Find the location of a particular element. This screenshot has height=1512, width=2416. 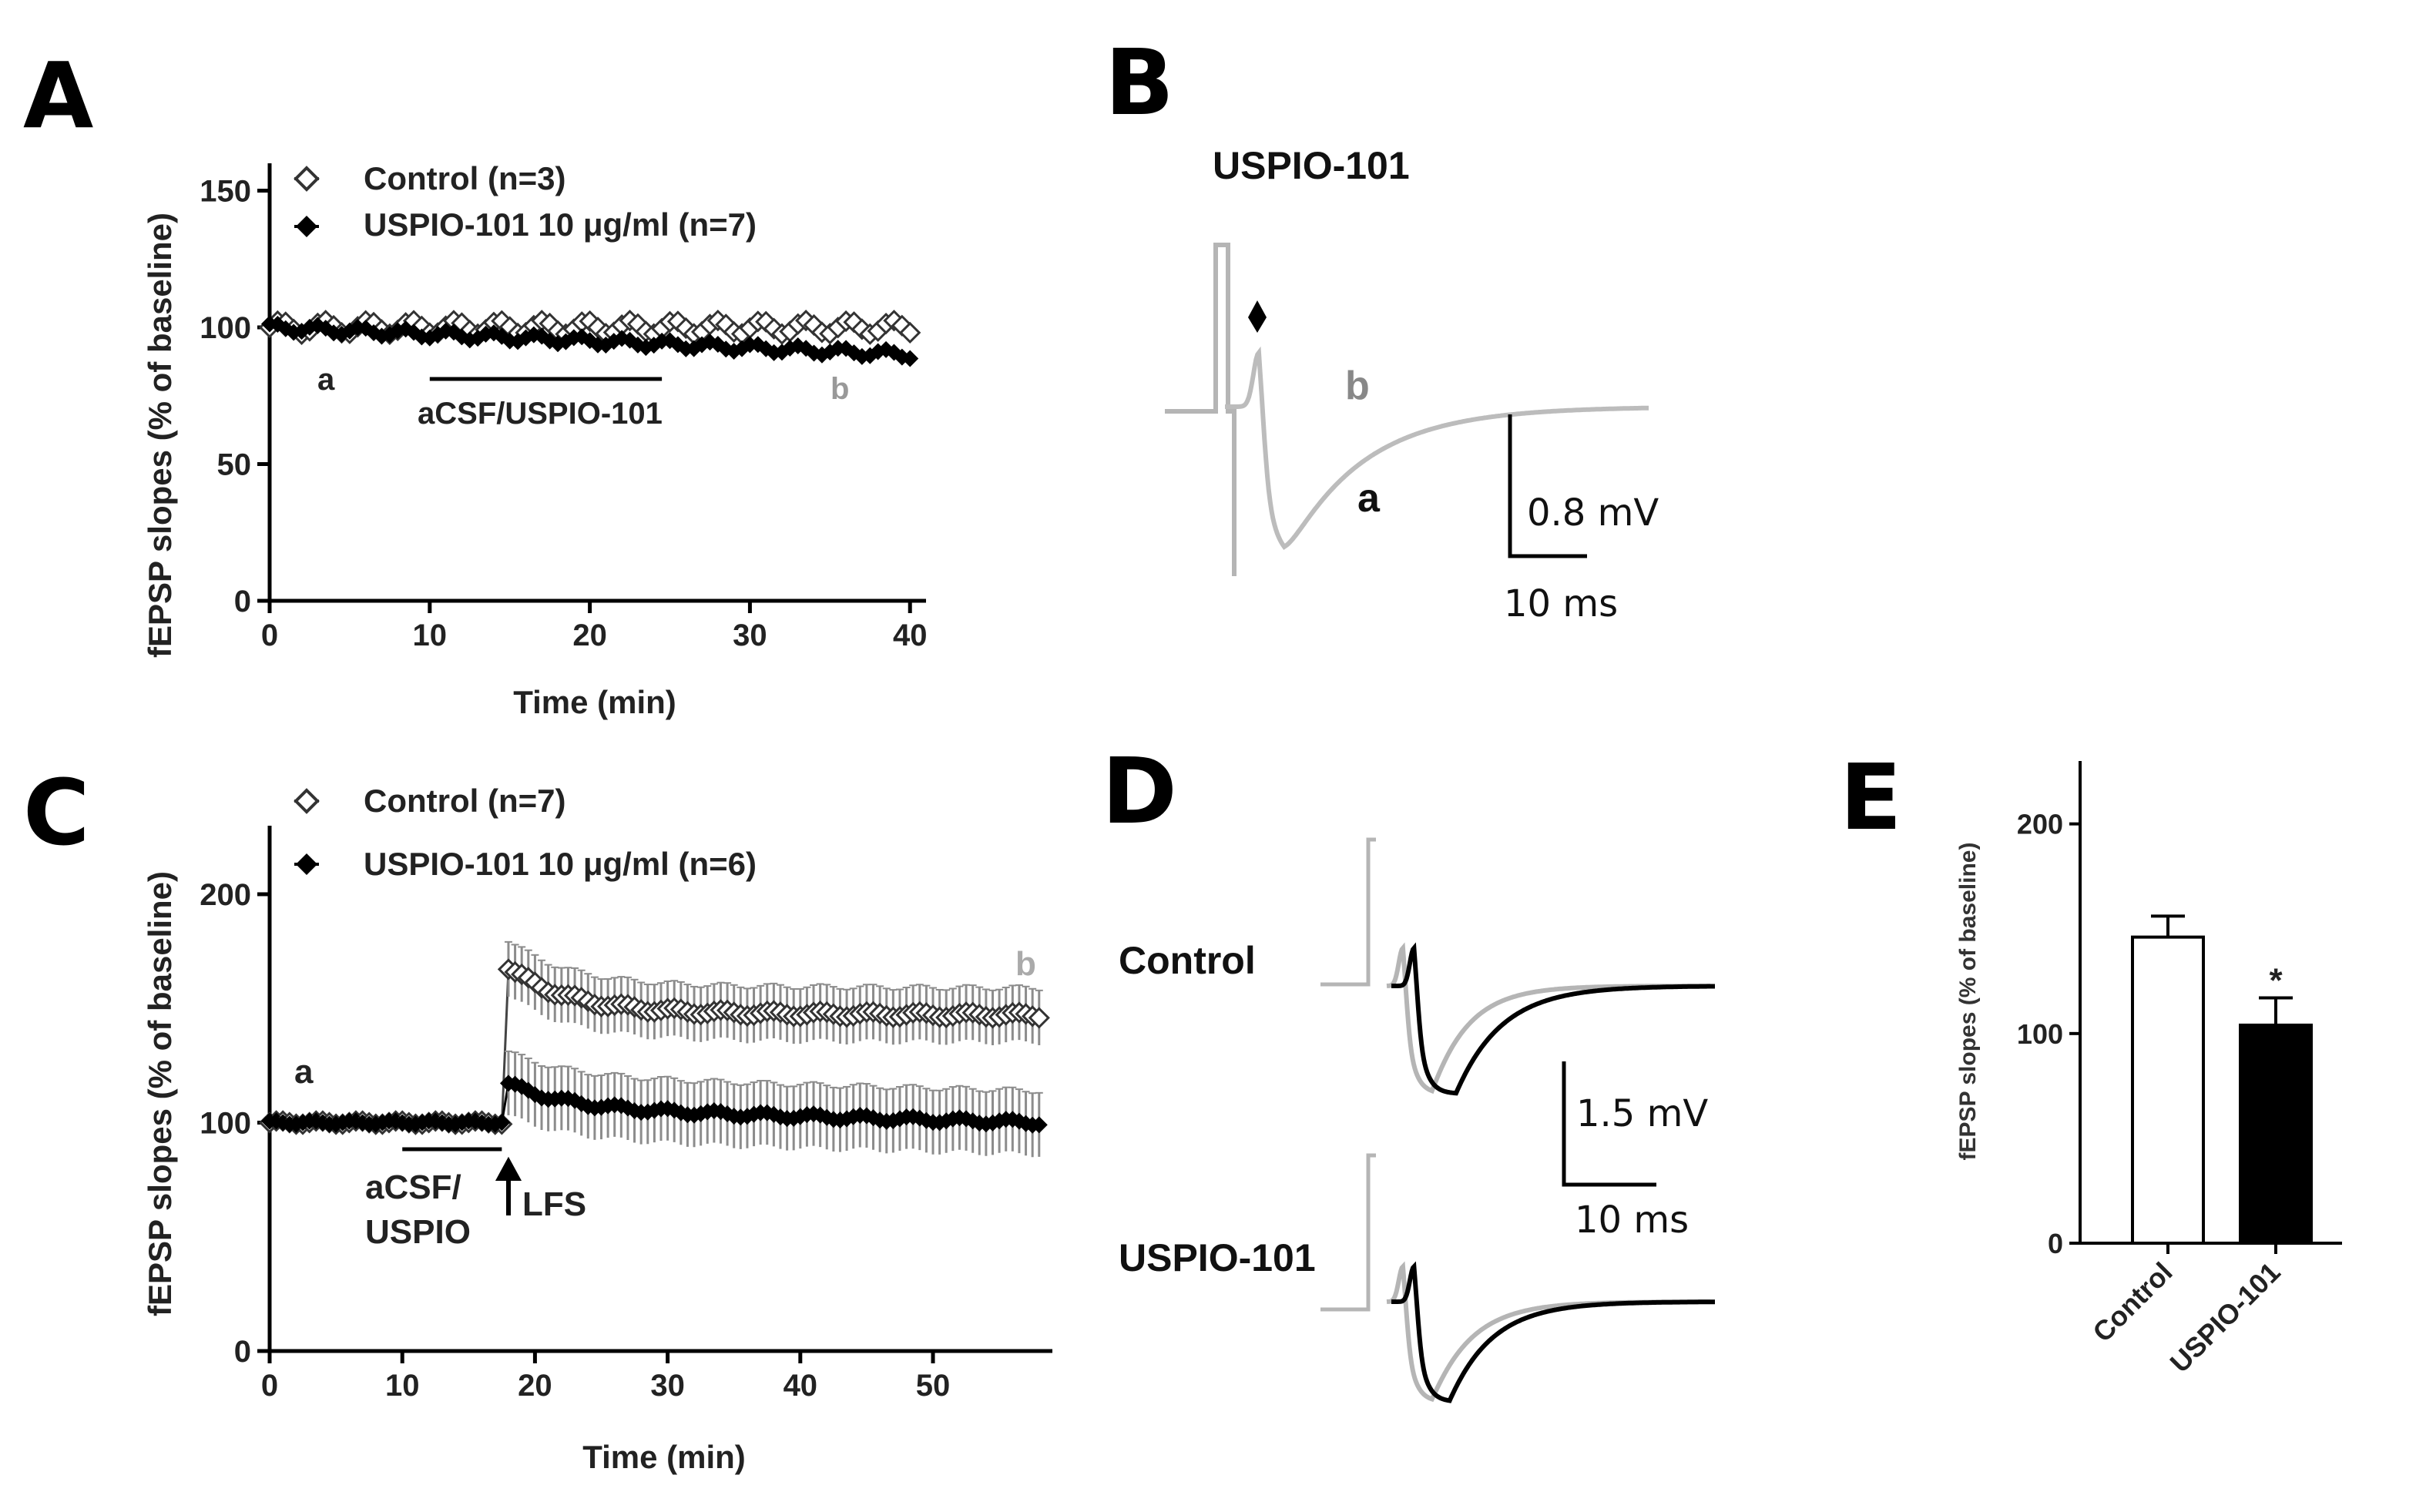

panel-c-axes: 0 10 20 30 40 50 0 100 200 is located at coordinates (626, 1115).